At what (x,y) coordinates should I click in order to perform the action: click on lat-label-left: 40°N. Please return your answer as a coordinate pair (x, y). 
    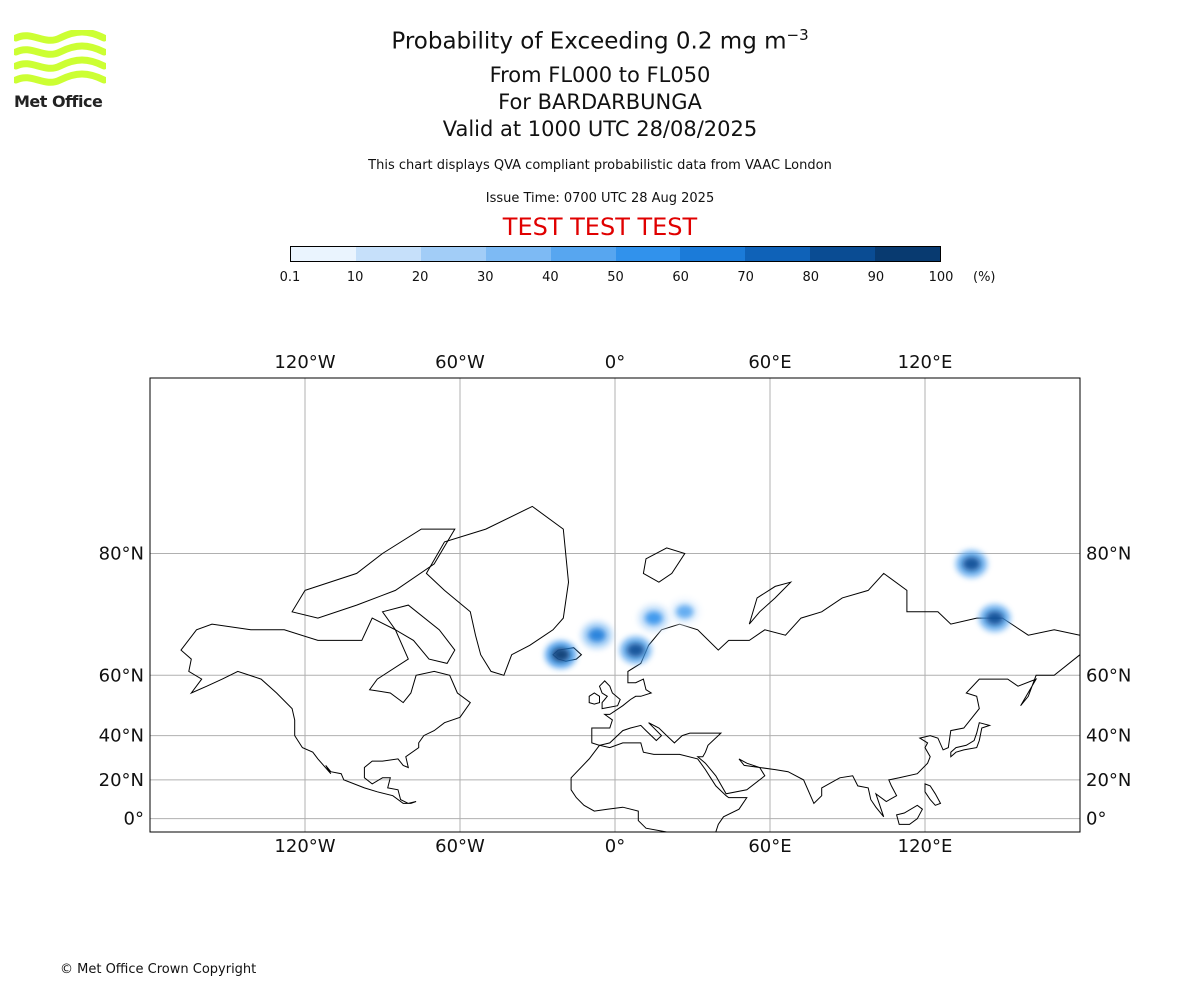
    Looking at the image, I should click on (121, 736).